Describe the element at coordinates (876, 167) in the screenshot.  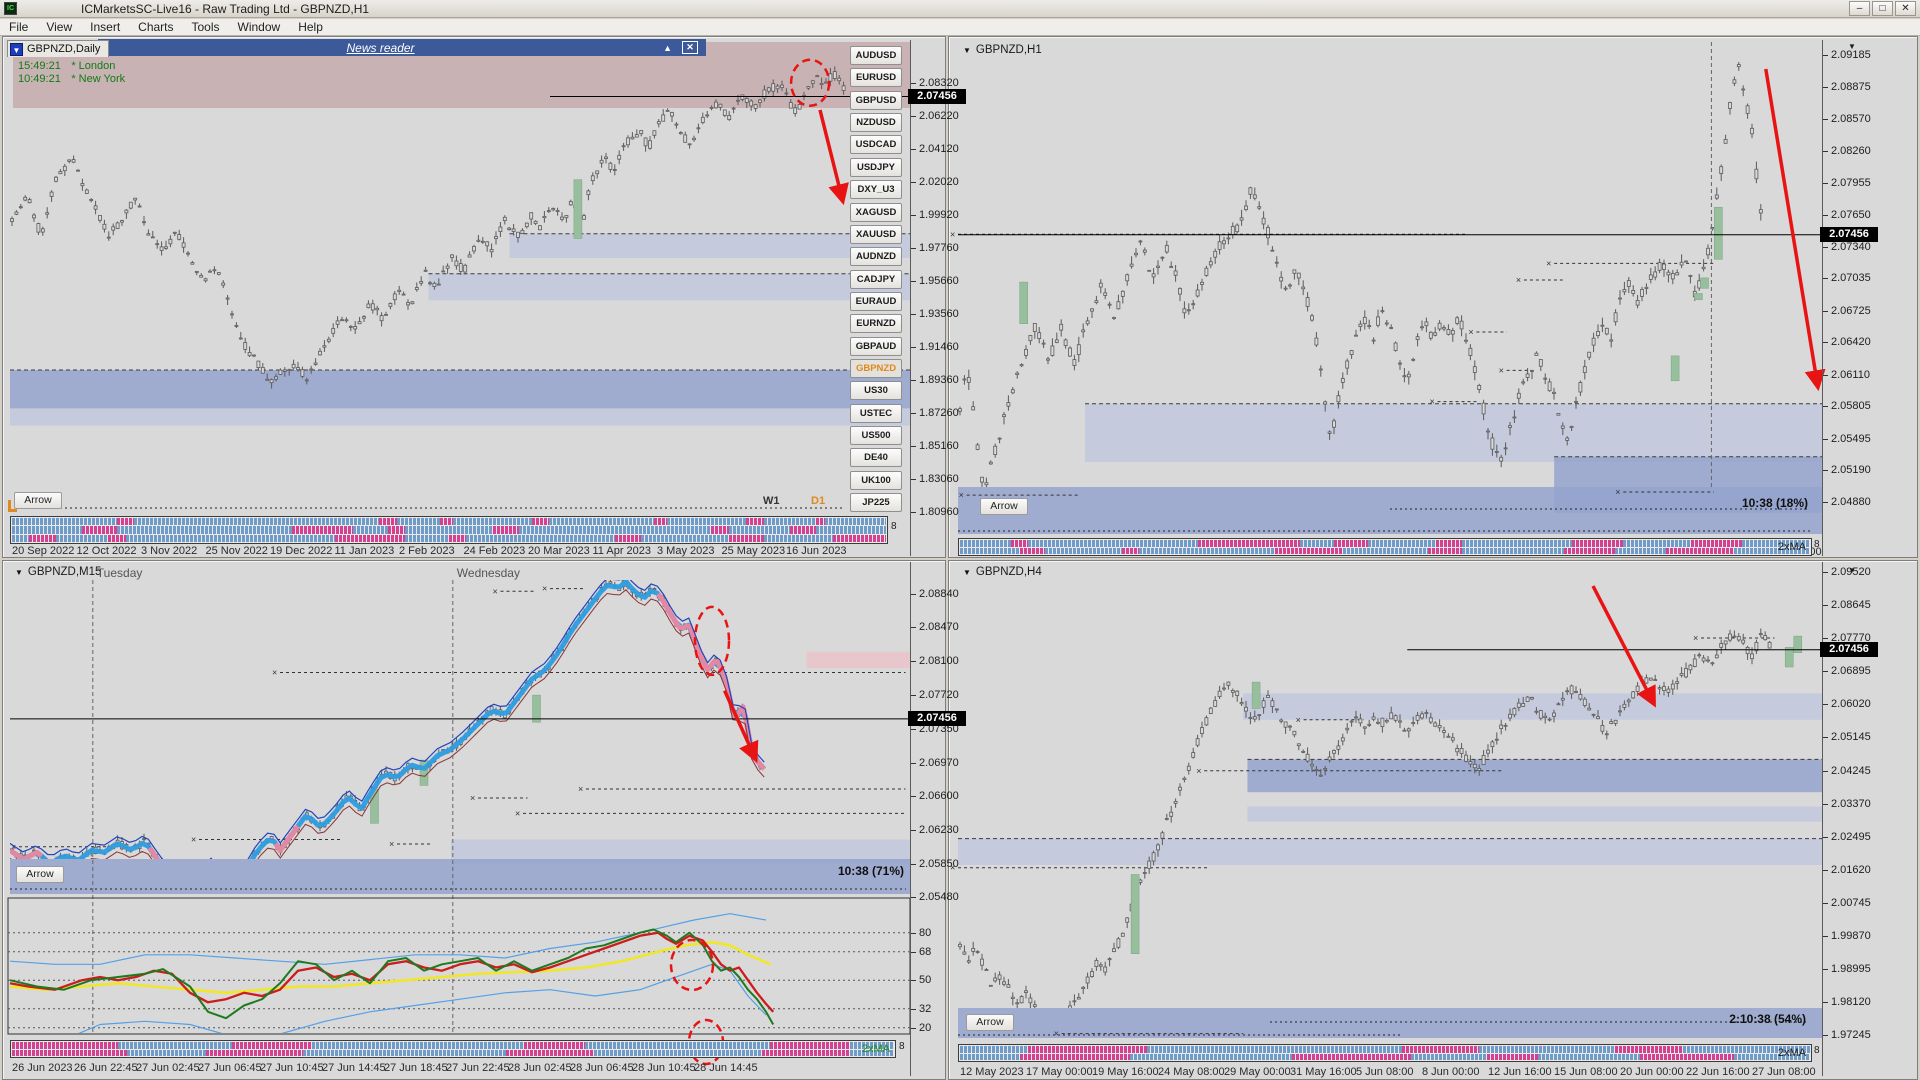
I see `symbol-button-usdjpy: USDJPY` at that location.